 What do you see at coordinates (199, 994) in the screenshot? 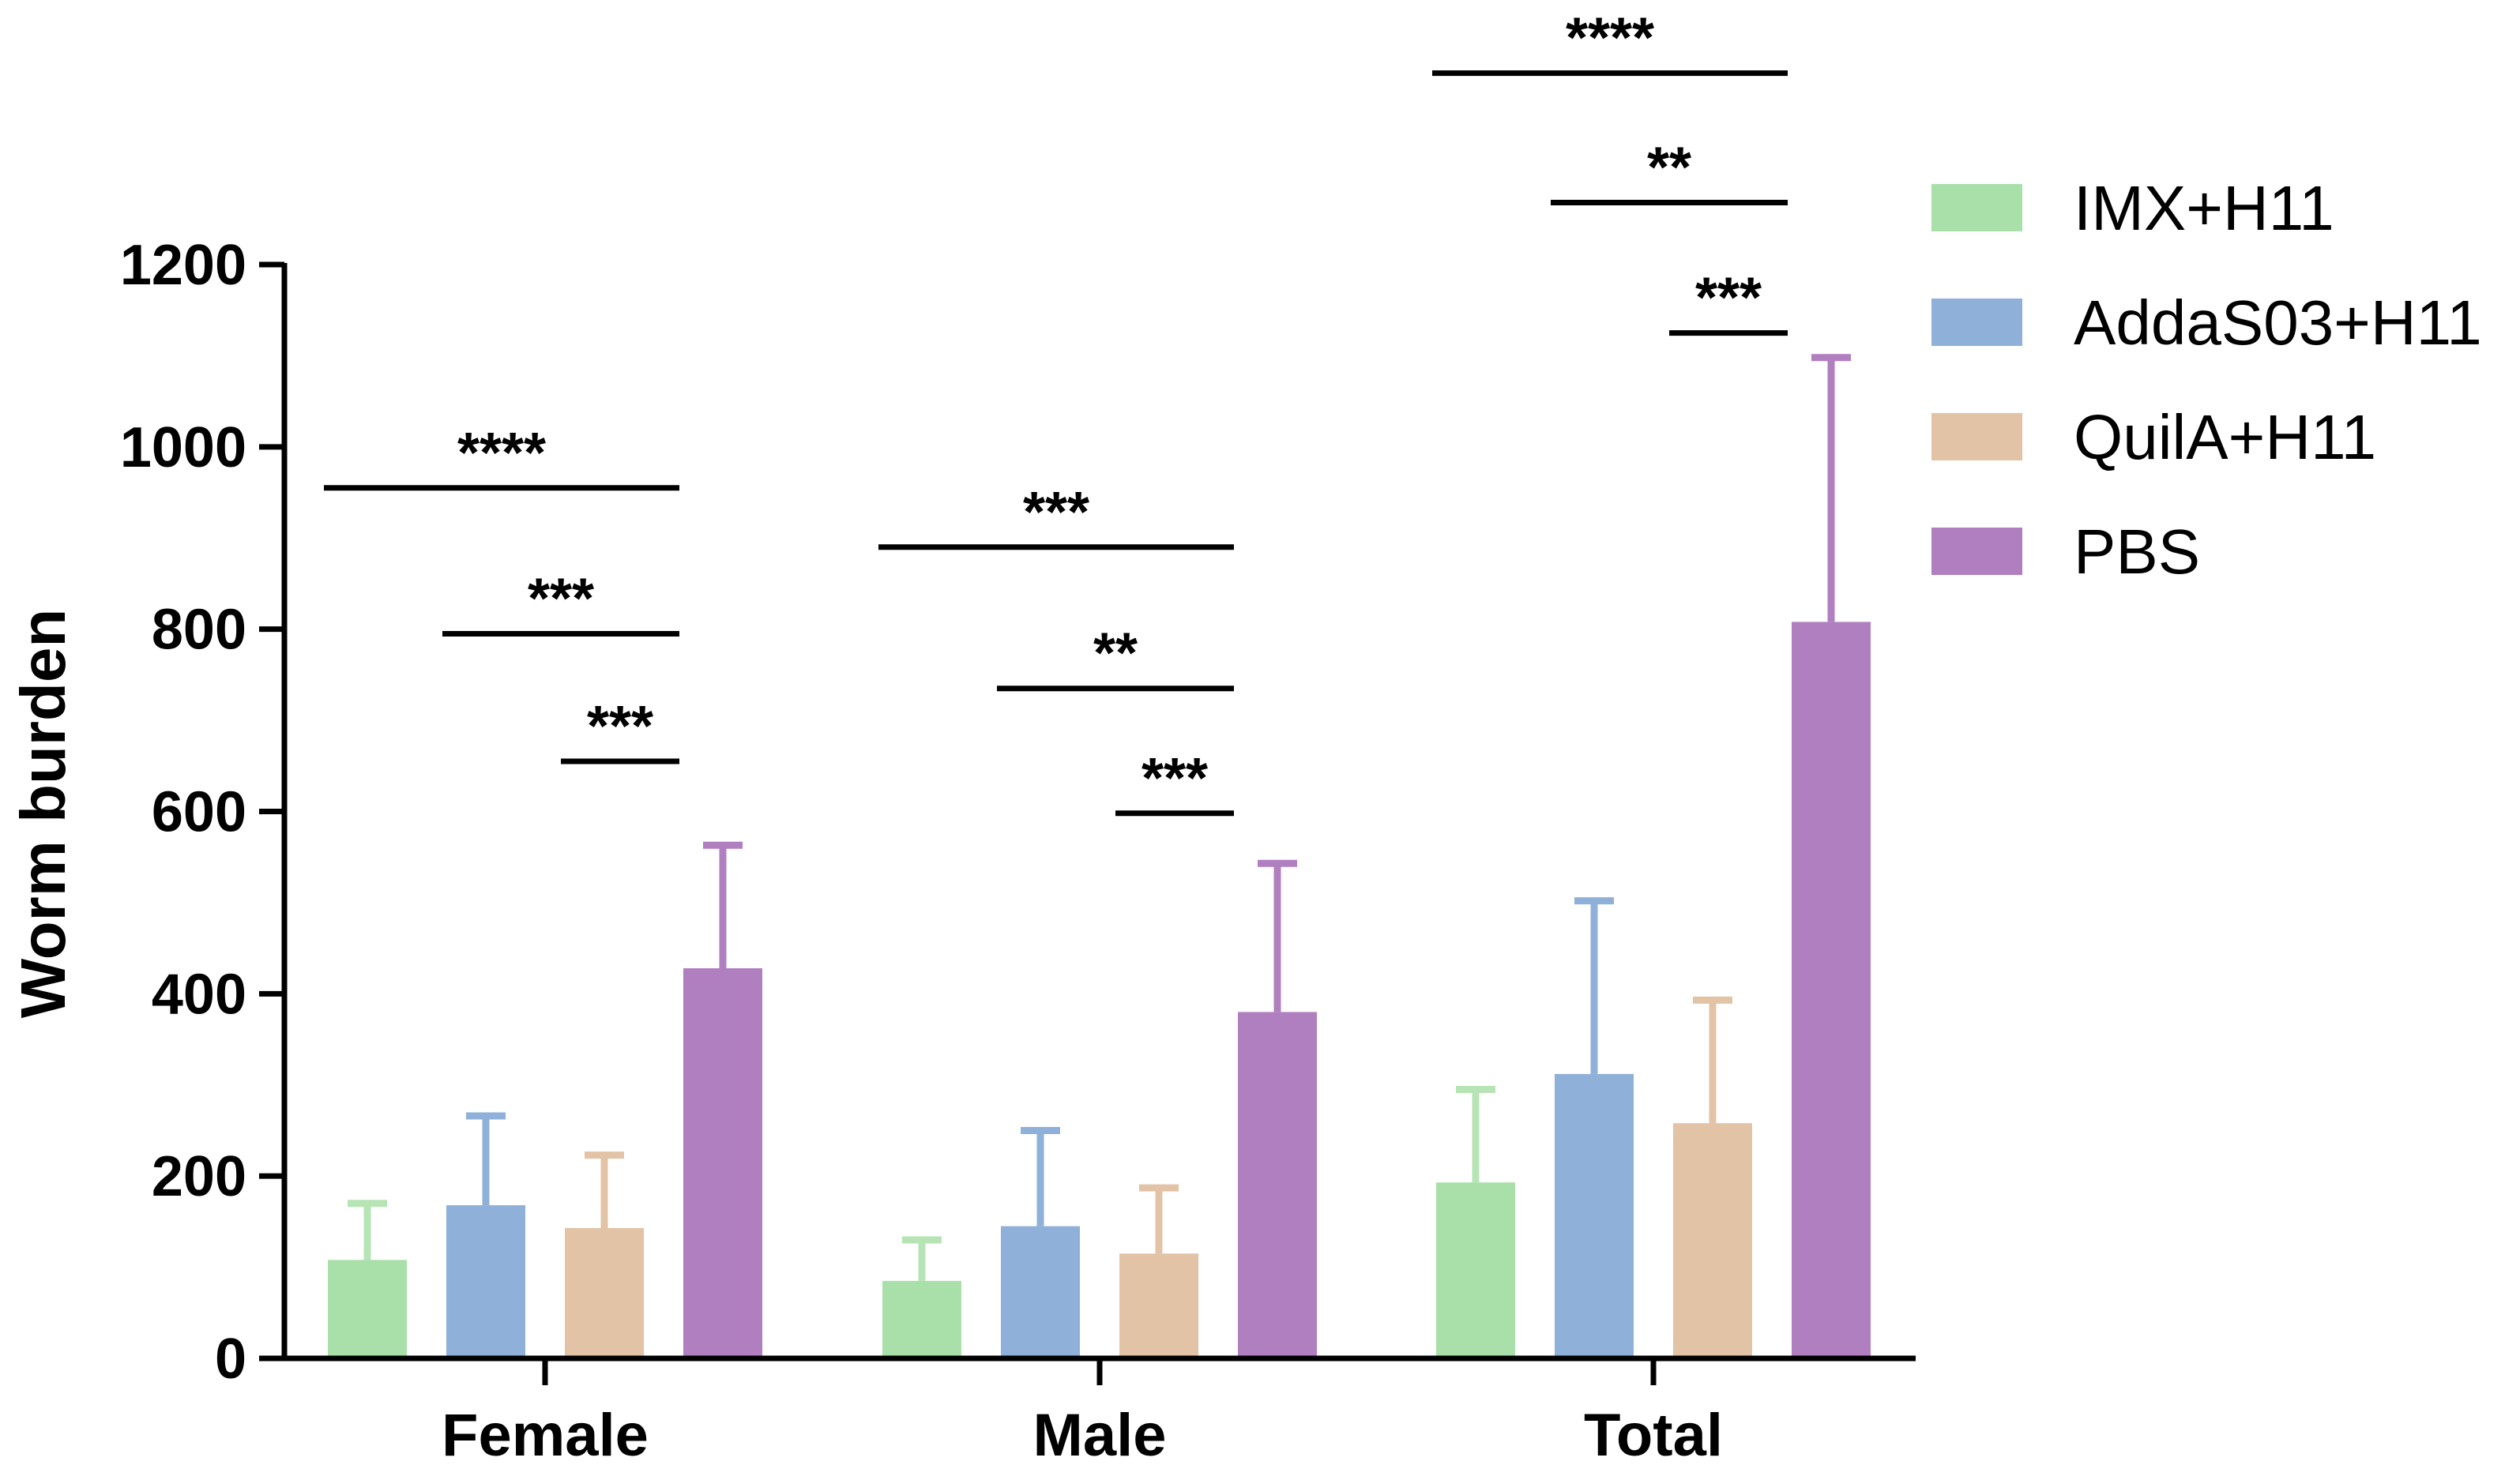
I see `y-tick-label: 400` at bounding box center [199, 994].